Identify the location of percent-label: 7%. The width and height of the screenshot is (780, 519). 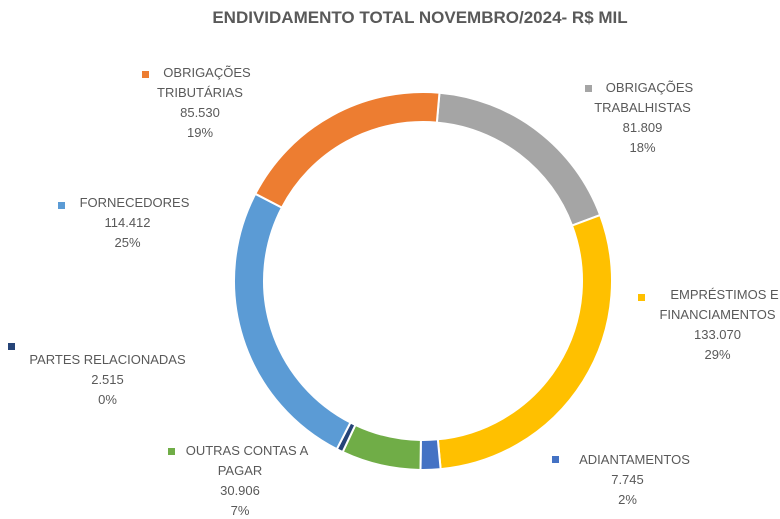
(240, 510).